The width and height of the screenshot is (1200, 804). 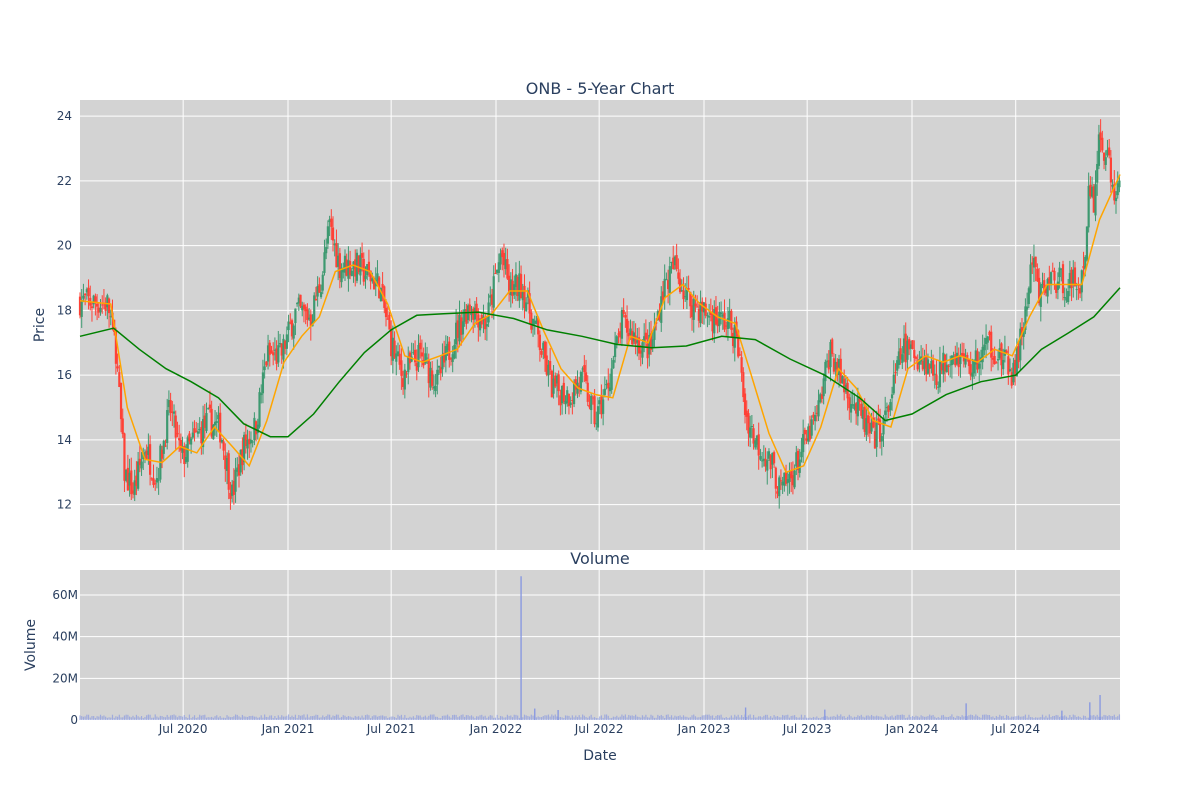 What do you see at coordinates (600, 558) in the screenshot?
I see `volume-chart-title: Volume` at bounding box center [600, 558].